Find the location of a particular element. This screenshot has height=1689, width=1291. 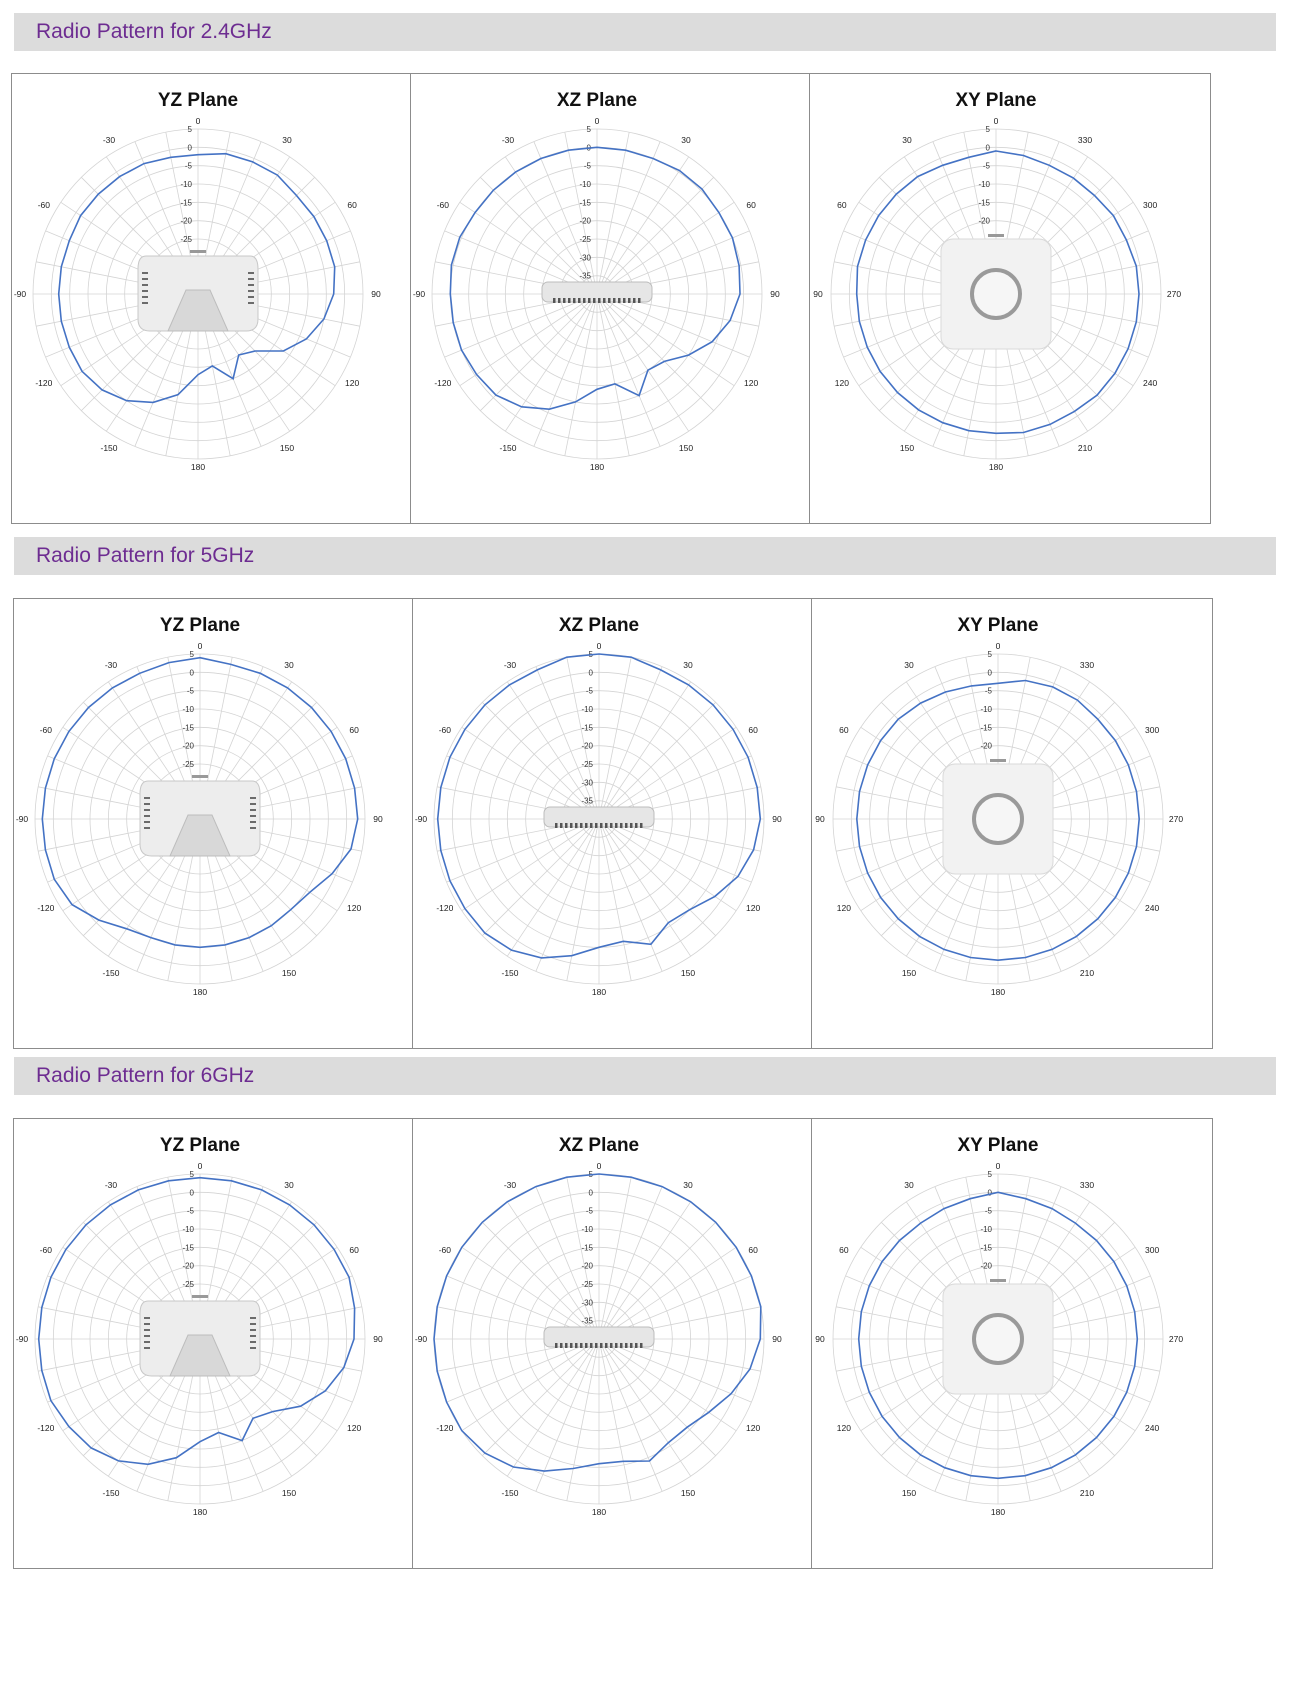

radial-tick-label: -35 is located at coordinates (585, 276).